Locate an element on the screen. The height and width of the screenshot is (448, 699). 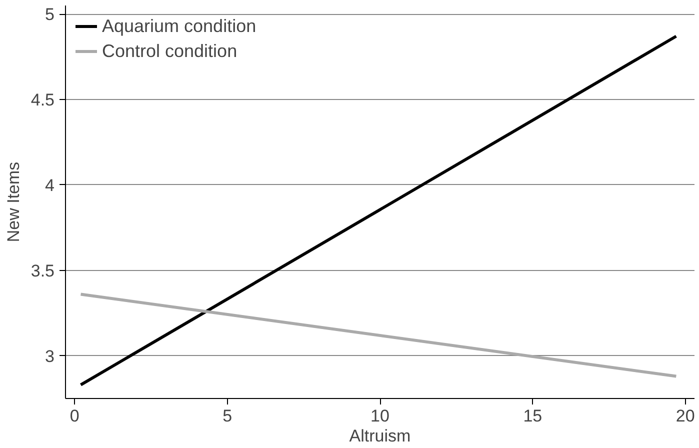
y-tick-label: 5 is located at coordinates (50, 14).